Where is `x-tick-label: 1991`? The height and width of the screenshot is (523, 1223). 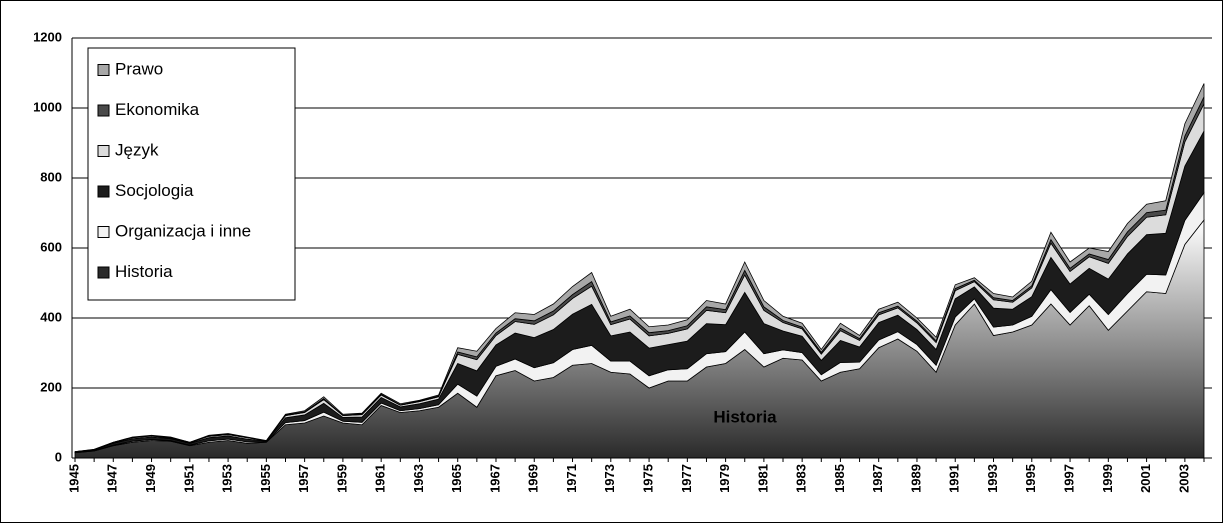
x-tick-label: 1991 is located at coordinates (954, 478).